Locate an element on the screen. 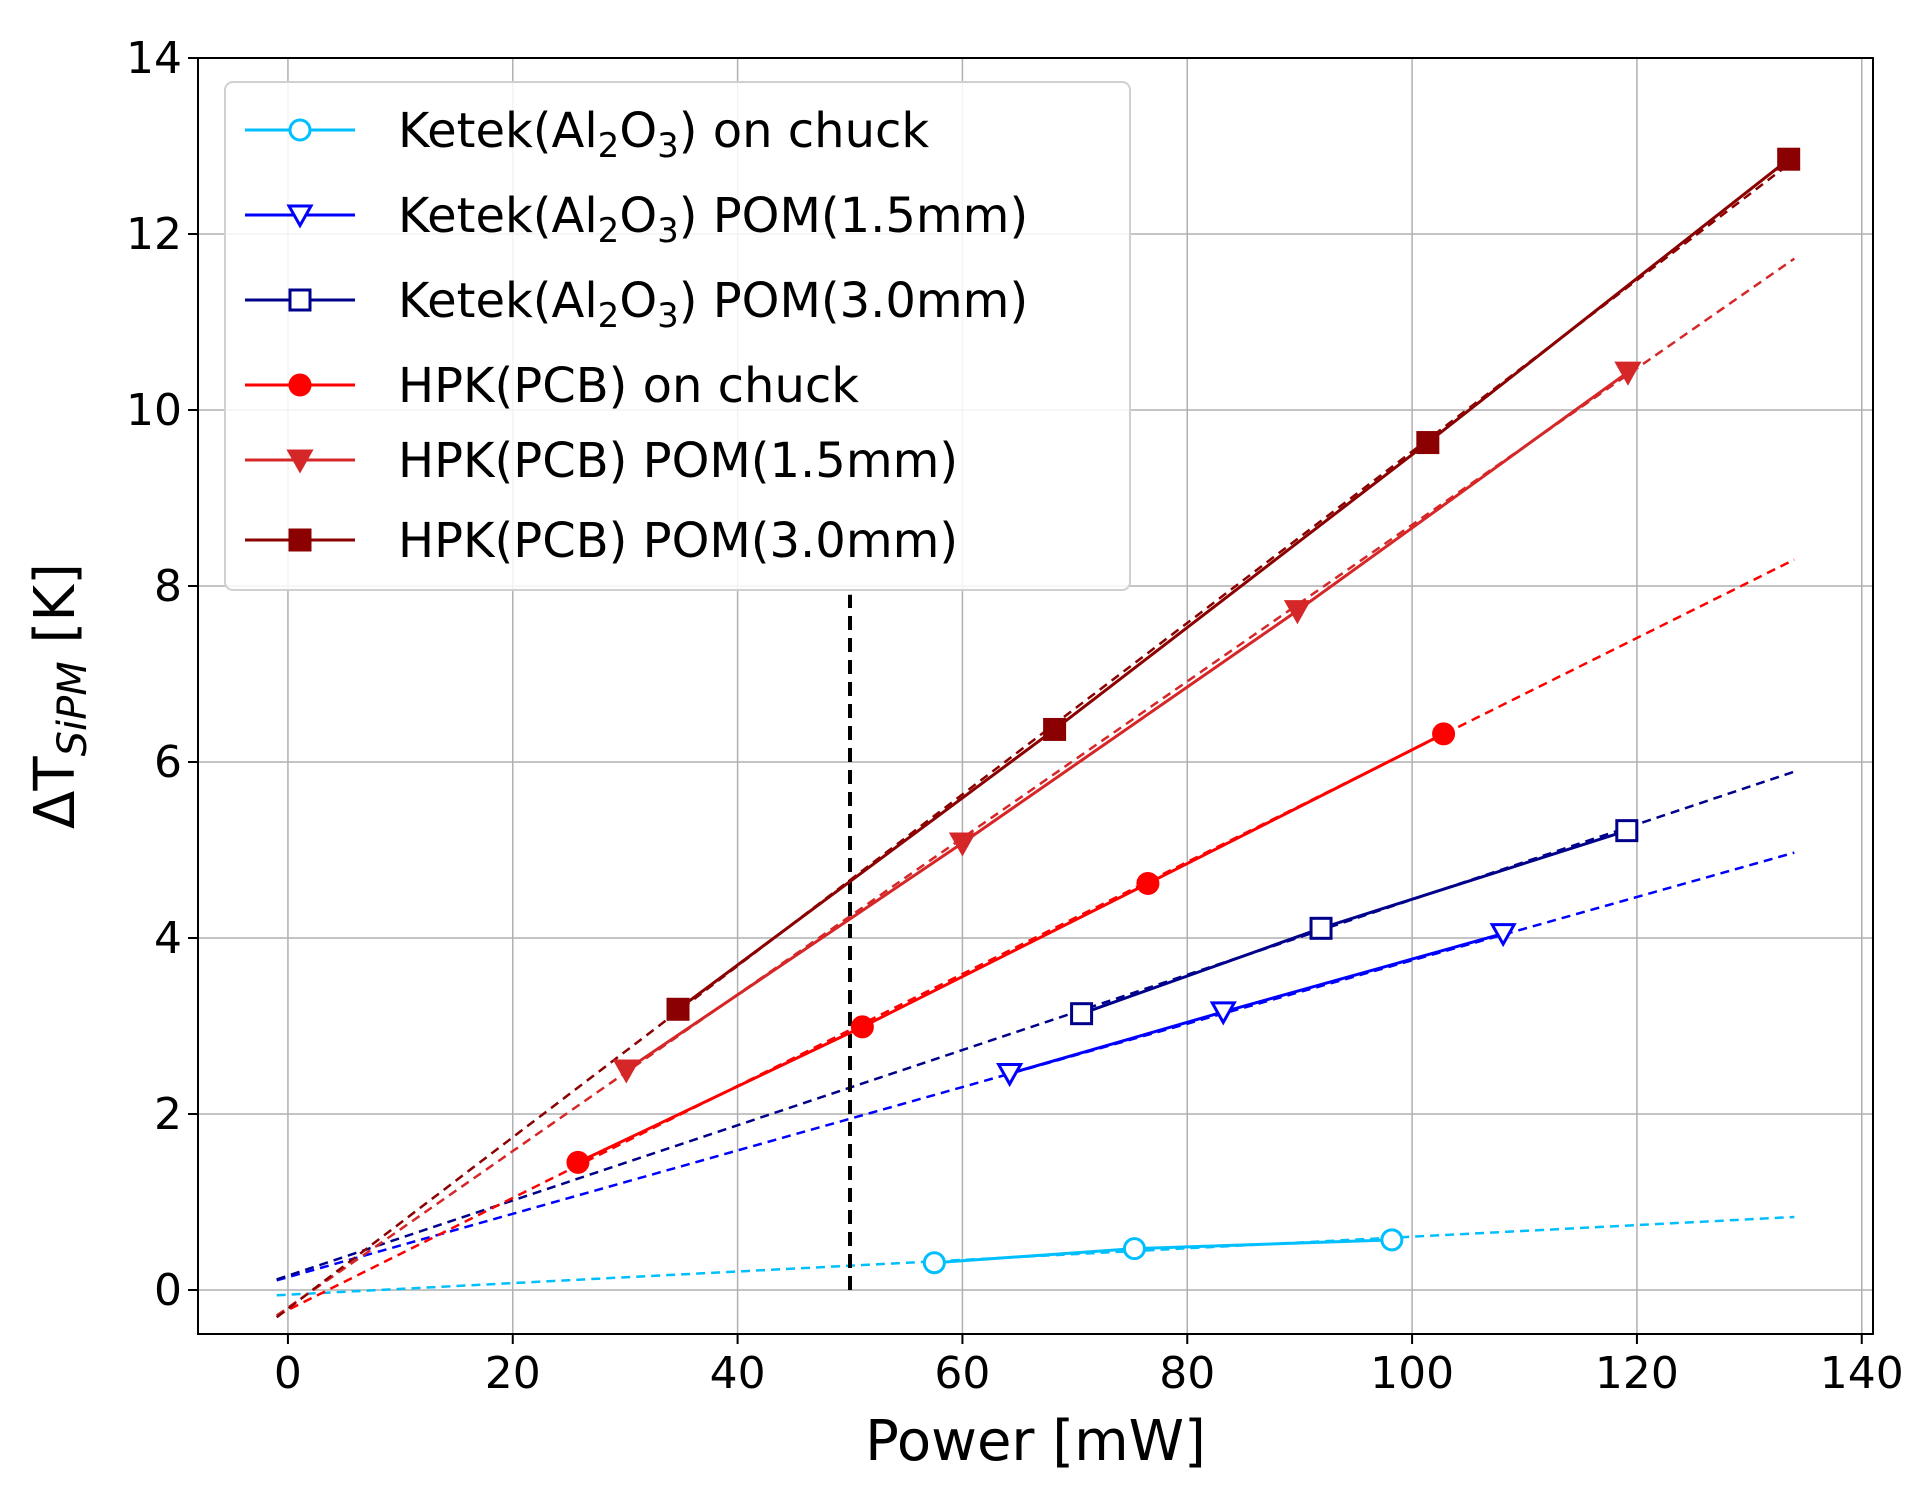  y-axis-label-unit: [K] is located at coordinates (55, 612).